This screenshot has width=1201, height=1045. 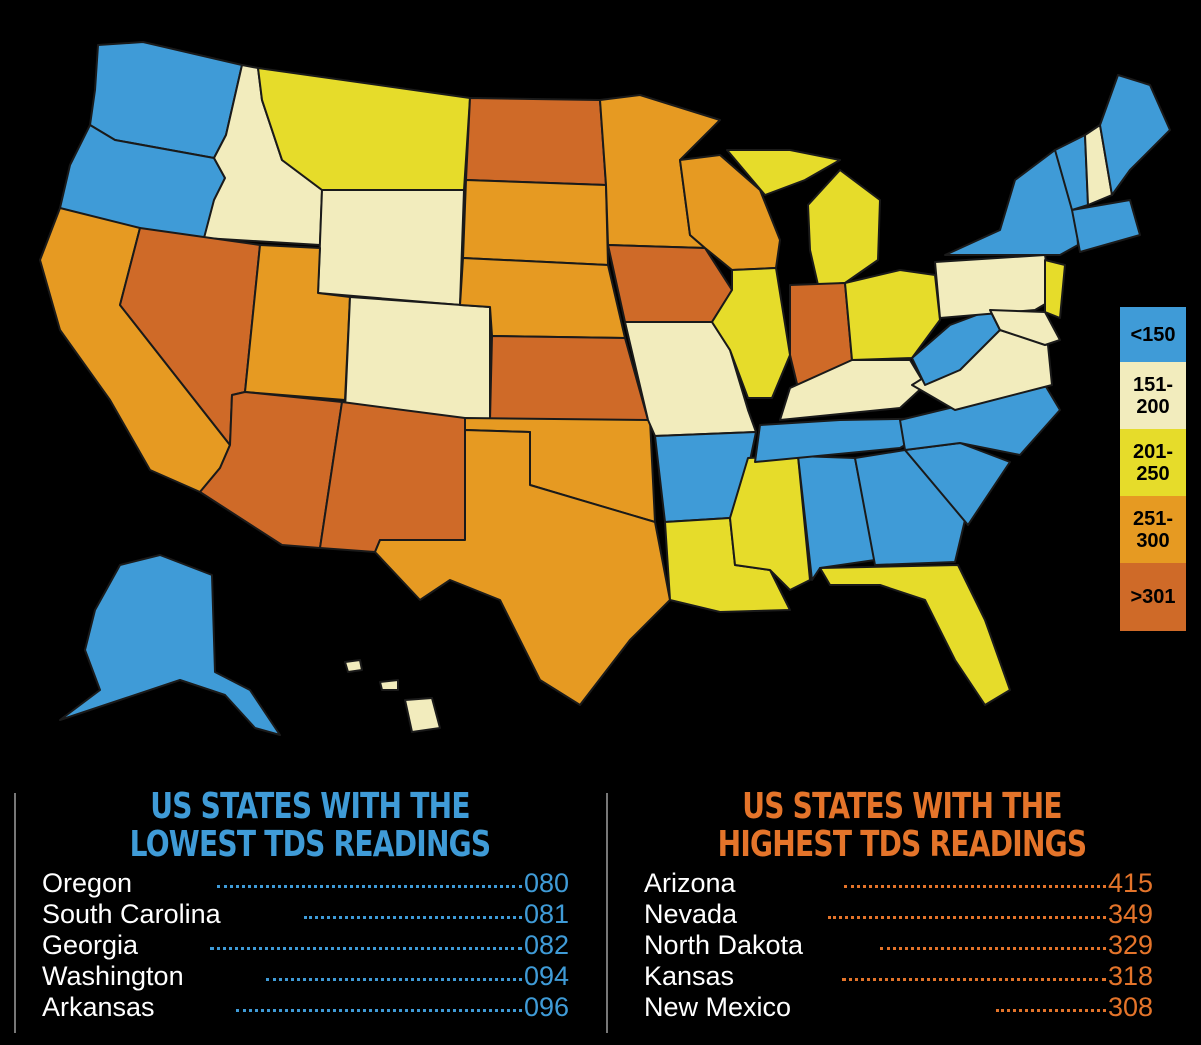 What do you see at coordinates (312, 883) in the screenshot?
I see `list-item: Oregon 080` at bounding box center [312, 883].